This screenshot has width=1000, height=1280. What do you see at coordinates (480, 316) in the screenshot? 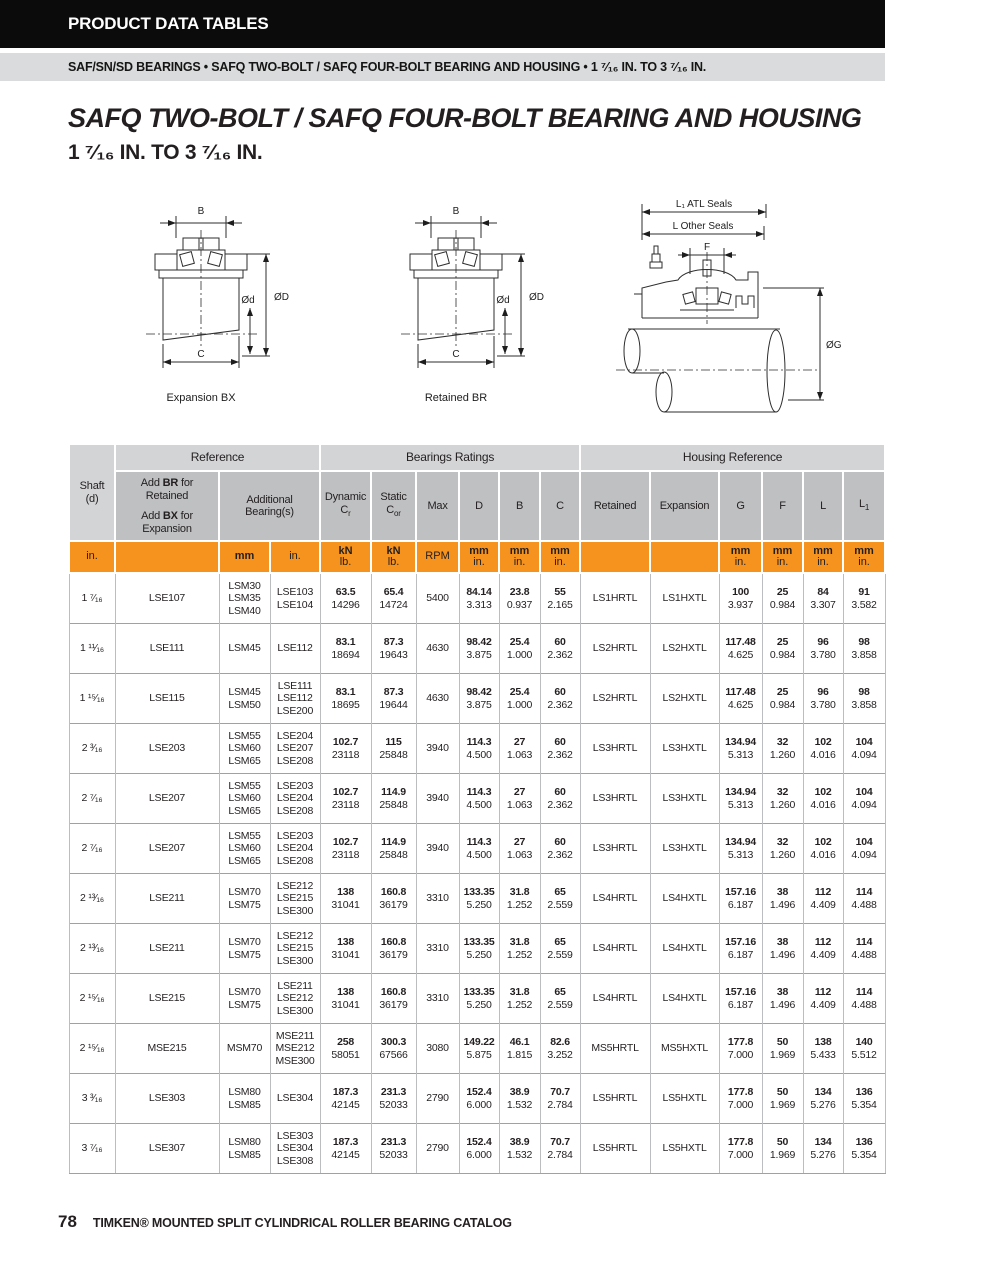
I see `retained-br-diagram: B C ØD Ød Retained BR` at bounding box center [480, 316].